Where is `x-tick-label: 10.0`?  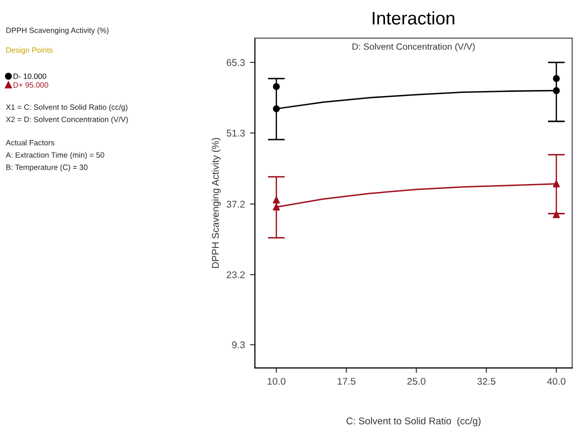 x-tick-label: 10.0 is located at coordinates (277, 381).